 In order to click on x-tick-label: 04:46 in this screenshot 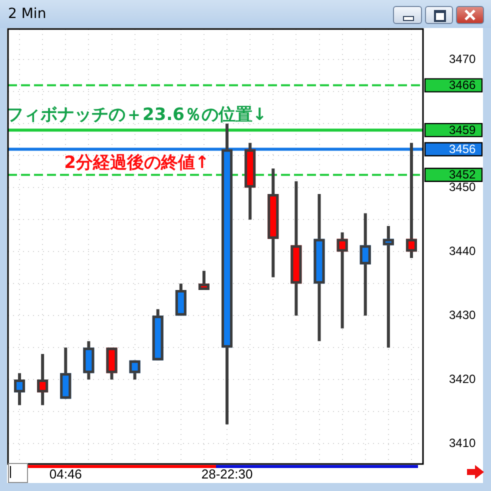, I will do `click(65, 474)`.